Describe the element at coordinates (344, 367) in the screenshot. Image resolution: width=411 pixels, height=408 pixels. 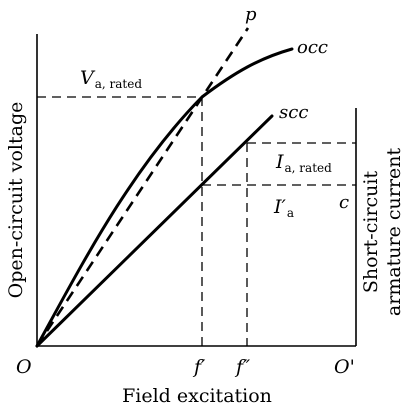
I see `origin-right-label: O'` at that location.